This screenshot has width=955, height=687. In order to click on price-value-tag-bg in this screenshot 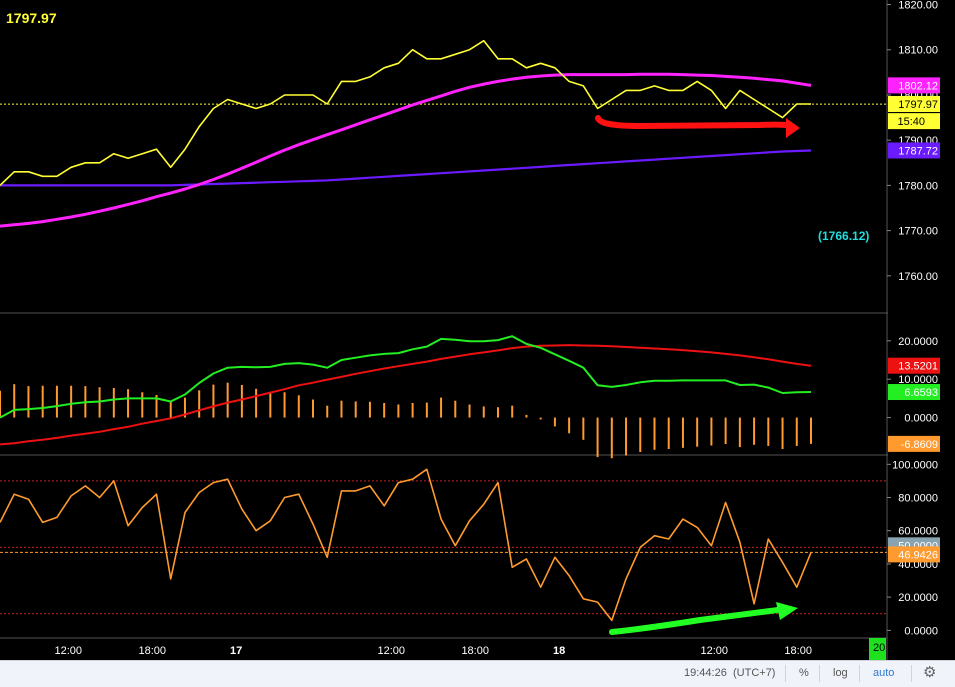, I will do `click(914, 104)`.